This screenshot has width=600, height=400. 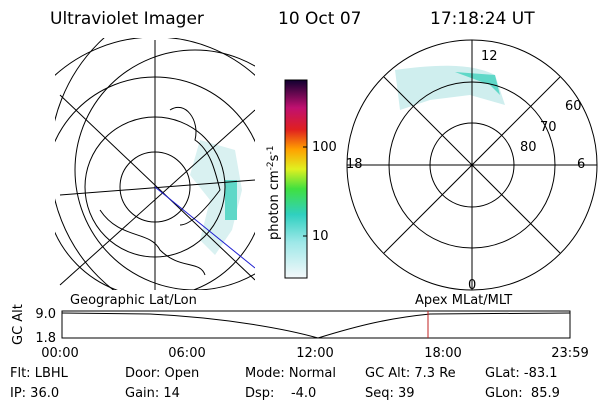 I want to click on colorbar, so click(x=296, y=179).